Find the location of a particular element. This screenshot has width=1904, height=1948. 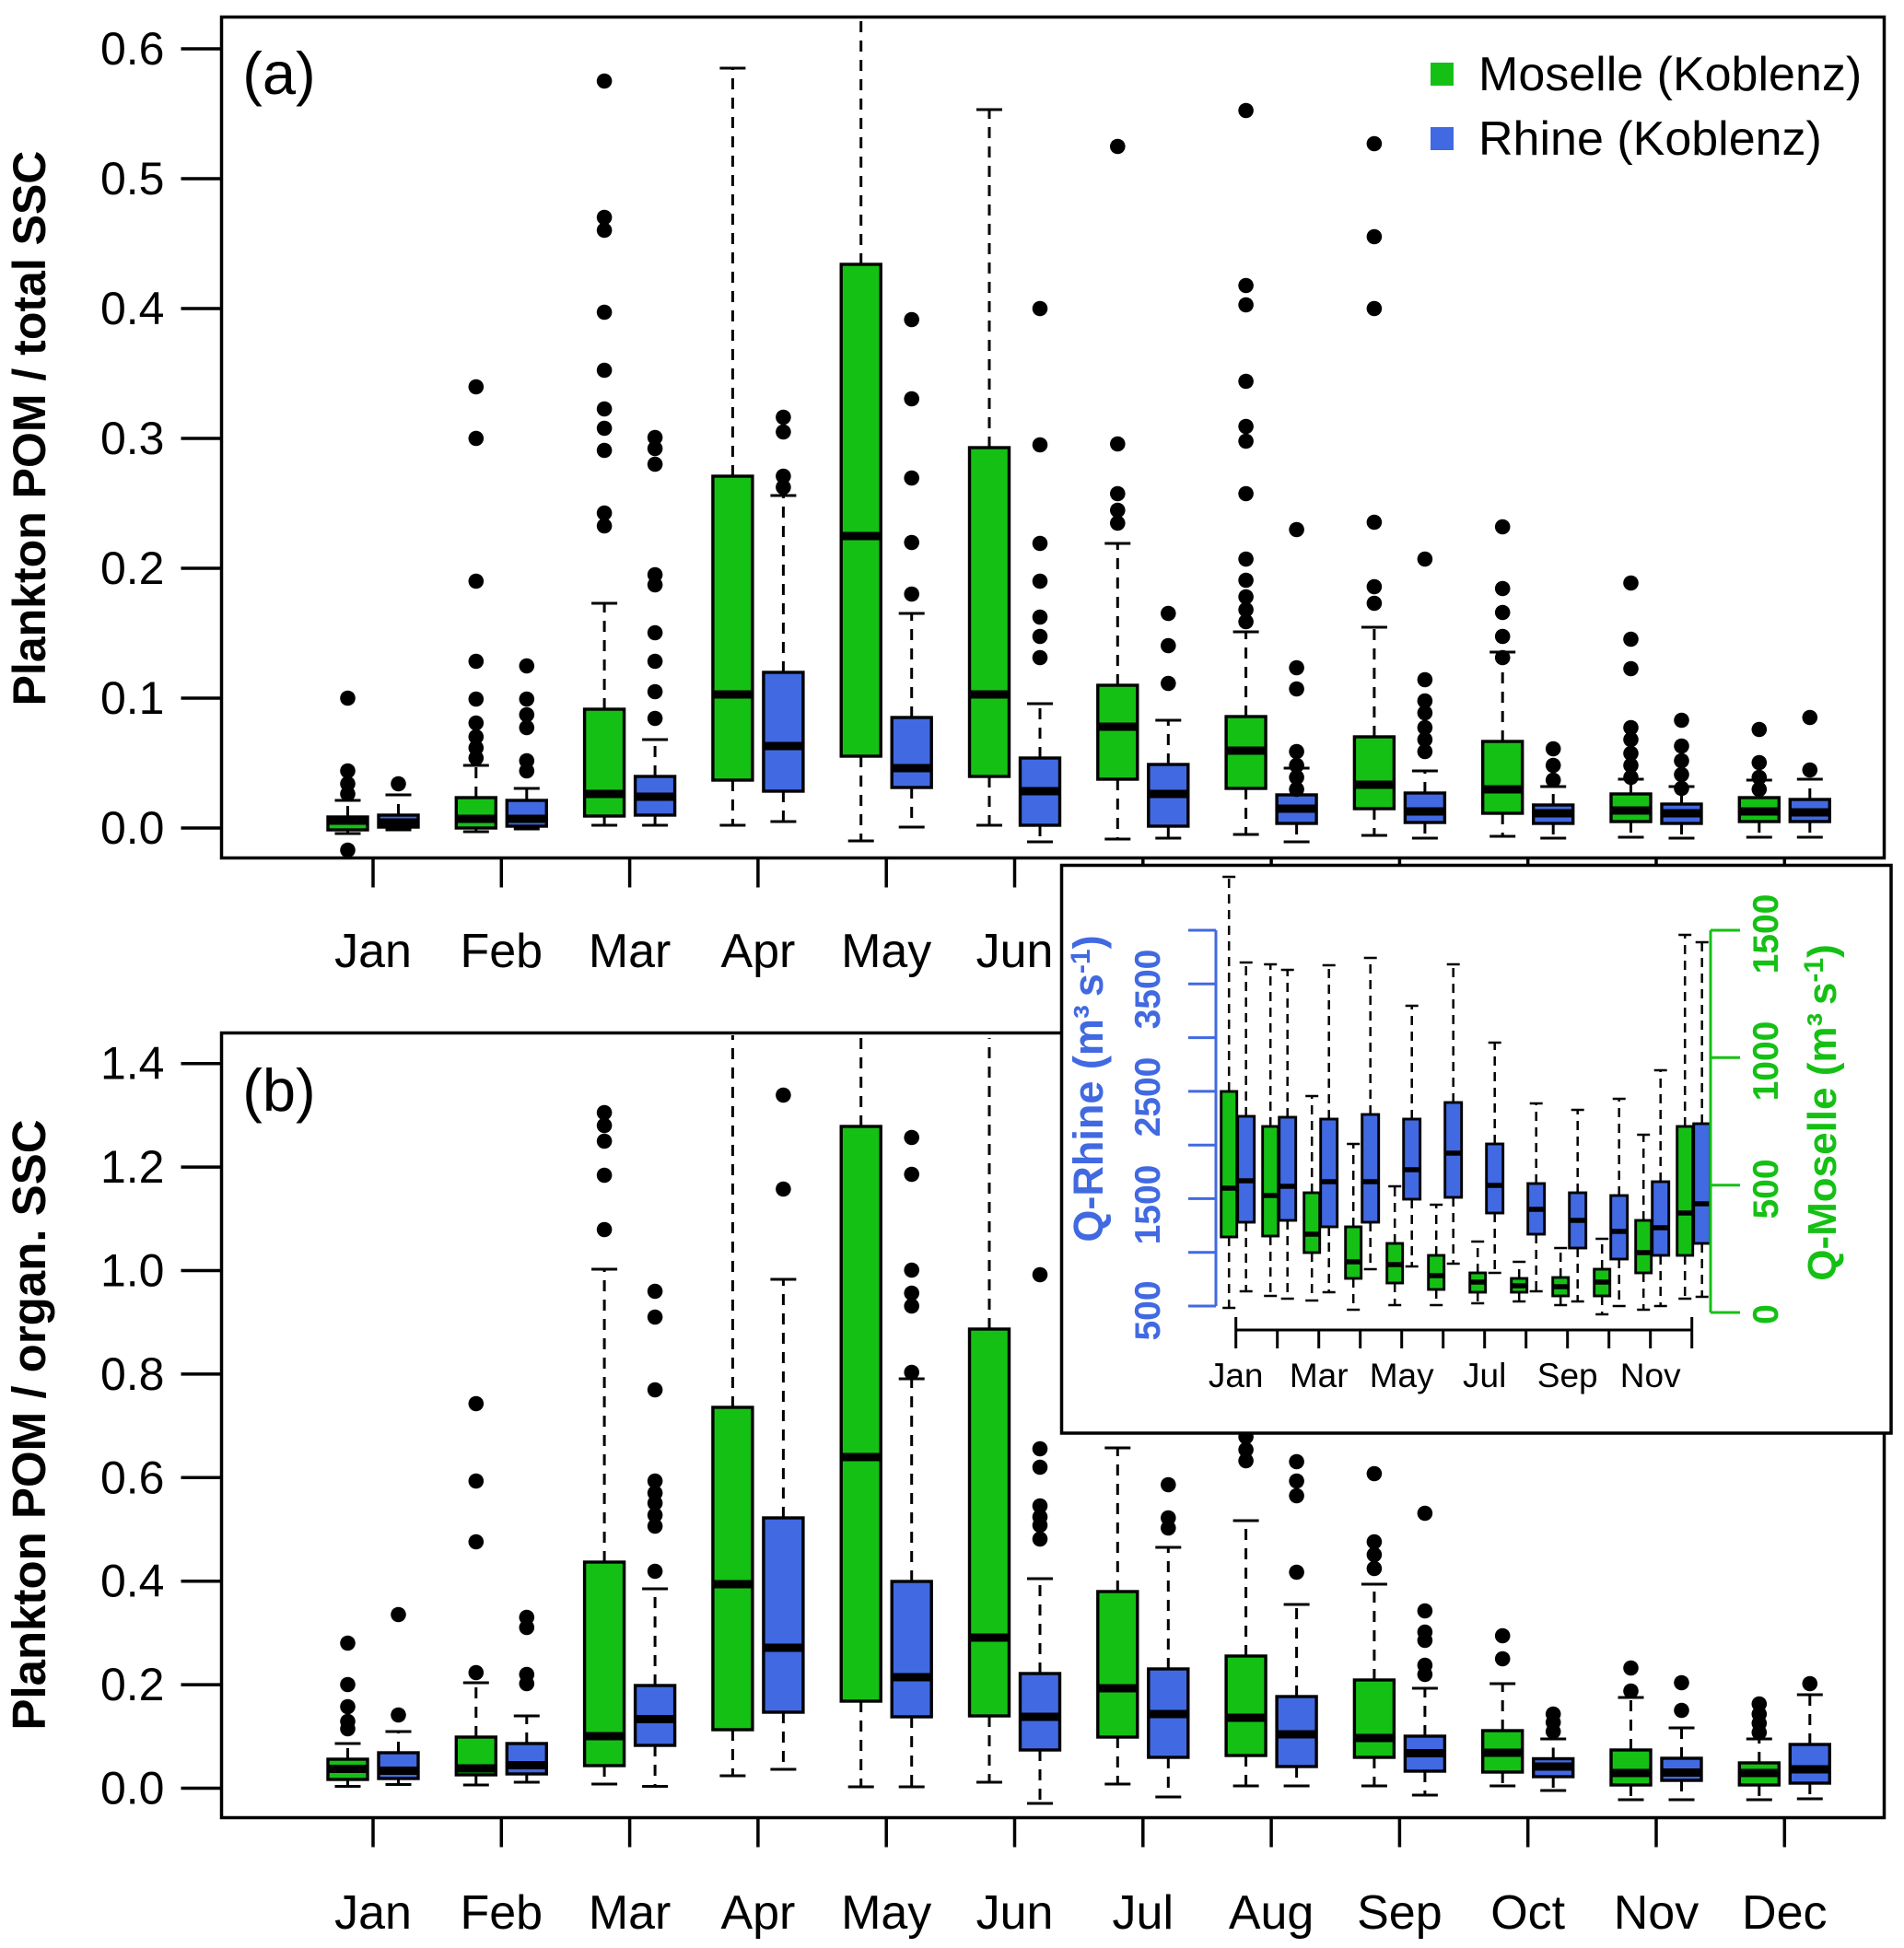

svg-text: 0.8 is located at coordinates (132, 1374).